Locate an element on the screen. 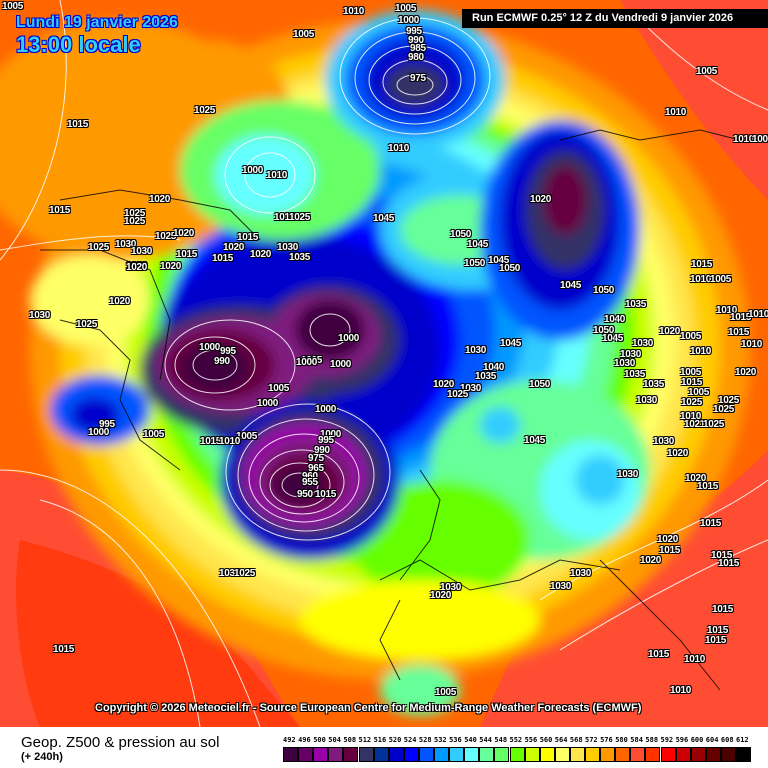 The image size is (768, 768). map-title: Geop. Z500 & pression au sol is located at coordinates (120, 742).